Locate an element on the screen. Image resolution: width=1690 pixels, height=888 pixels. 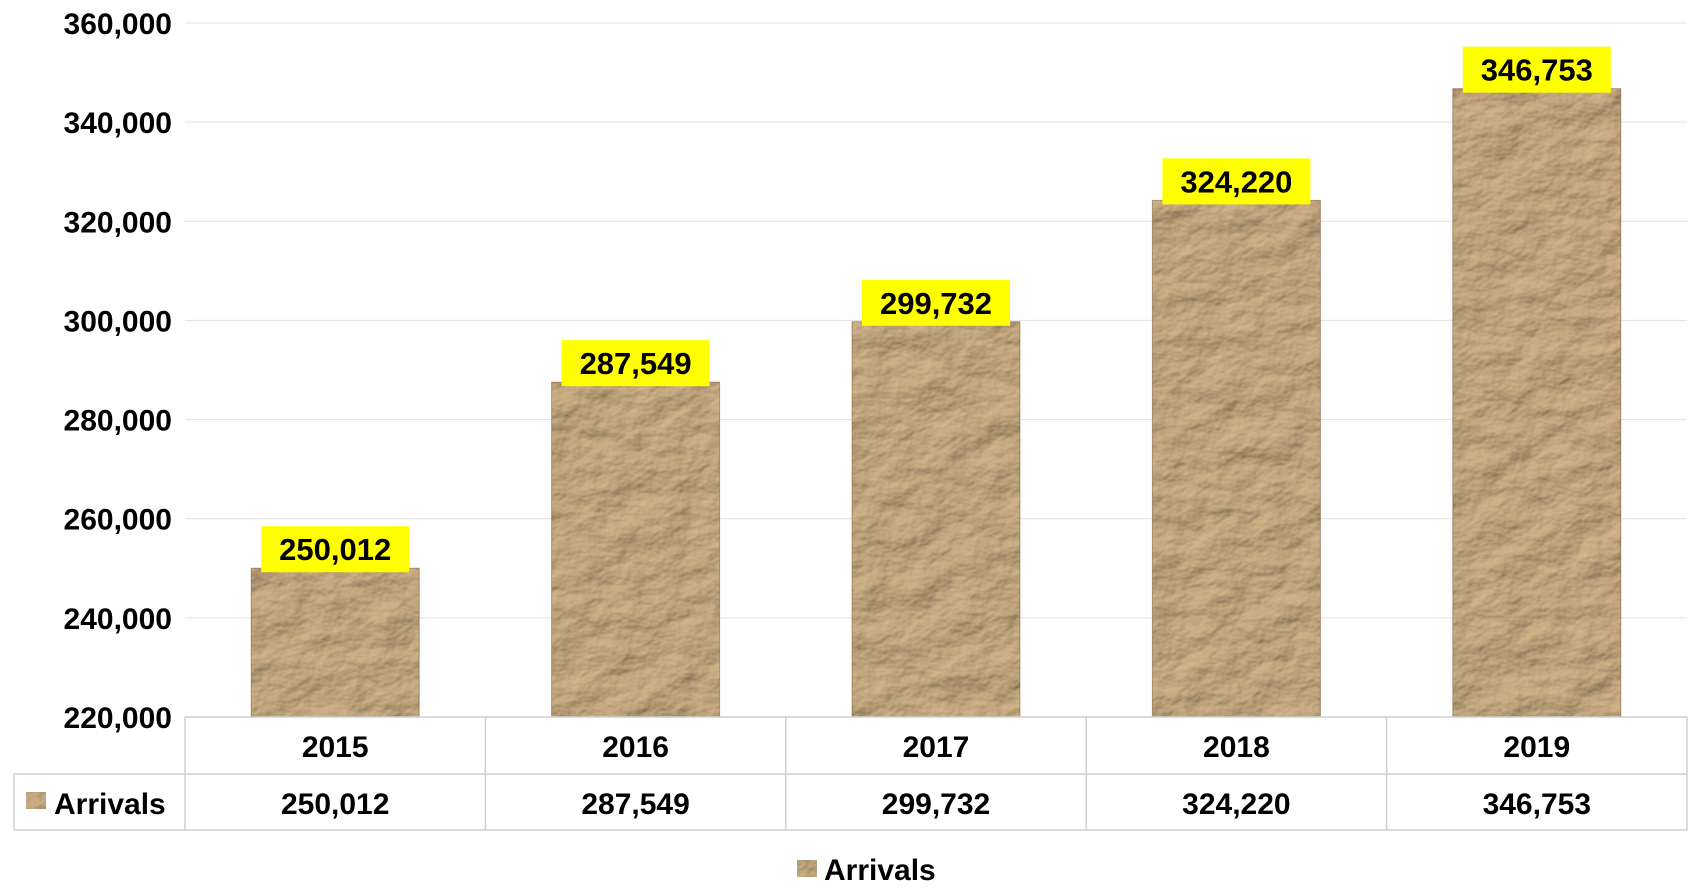
table-series-swatch-icon is located at coordinates (36, 800).